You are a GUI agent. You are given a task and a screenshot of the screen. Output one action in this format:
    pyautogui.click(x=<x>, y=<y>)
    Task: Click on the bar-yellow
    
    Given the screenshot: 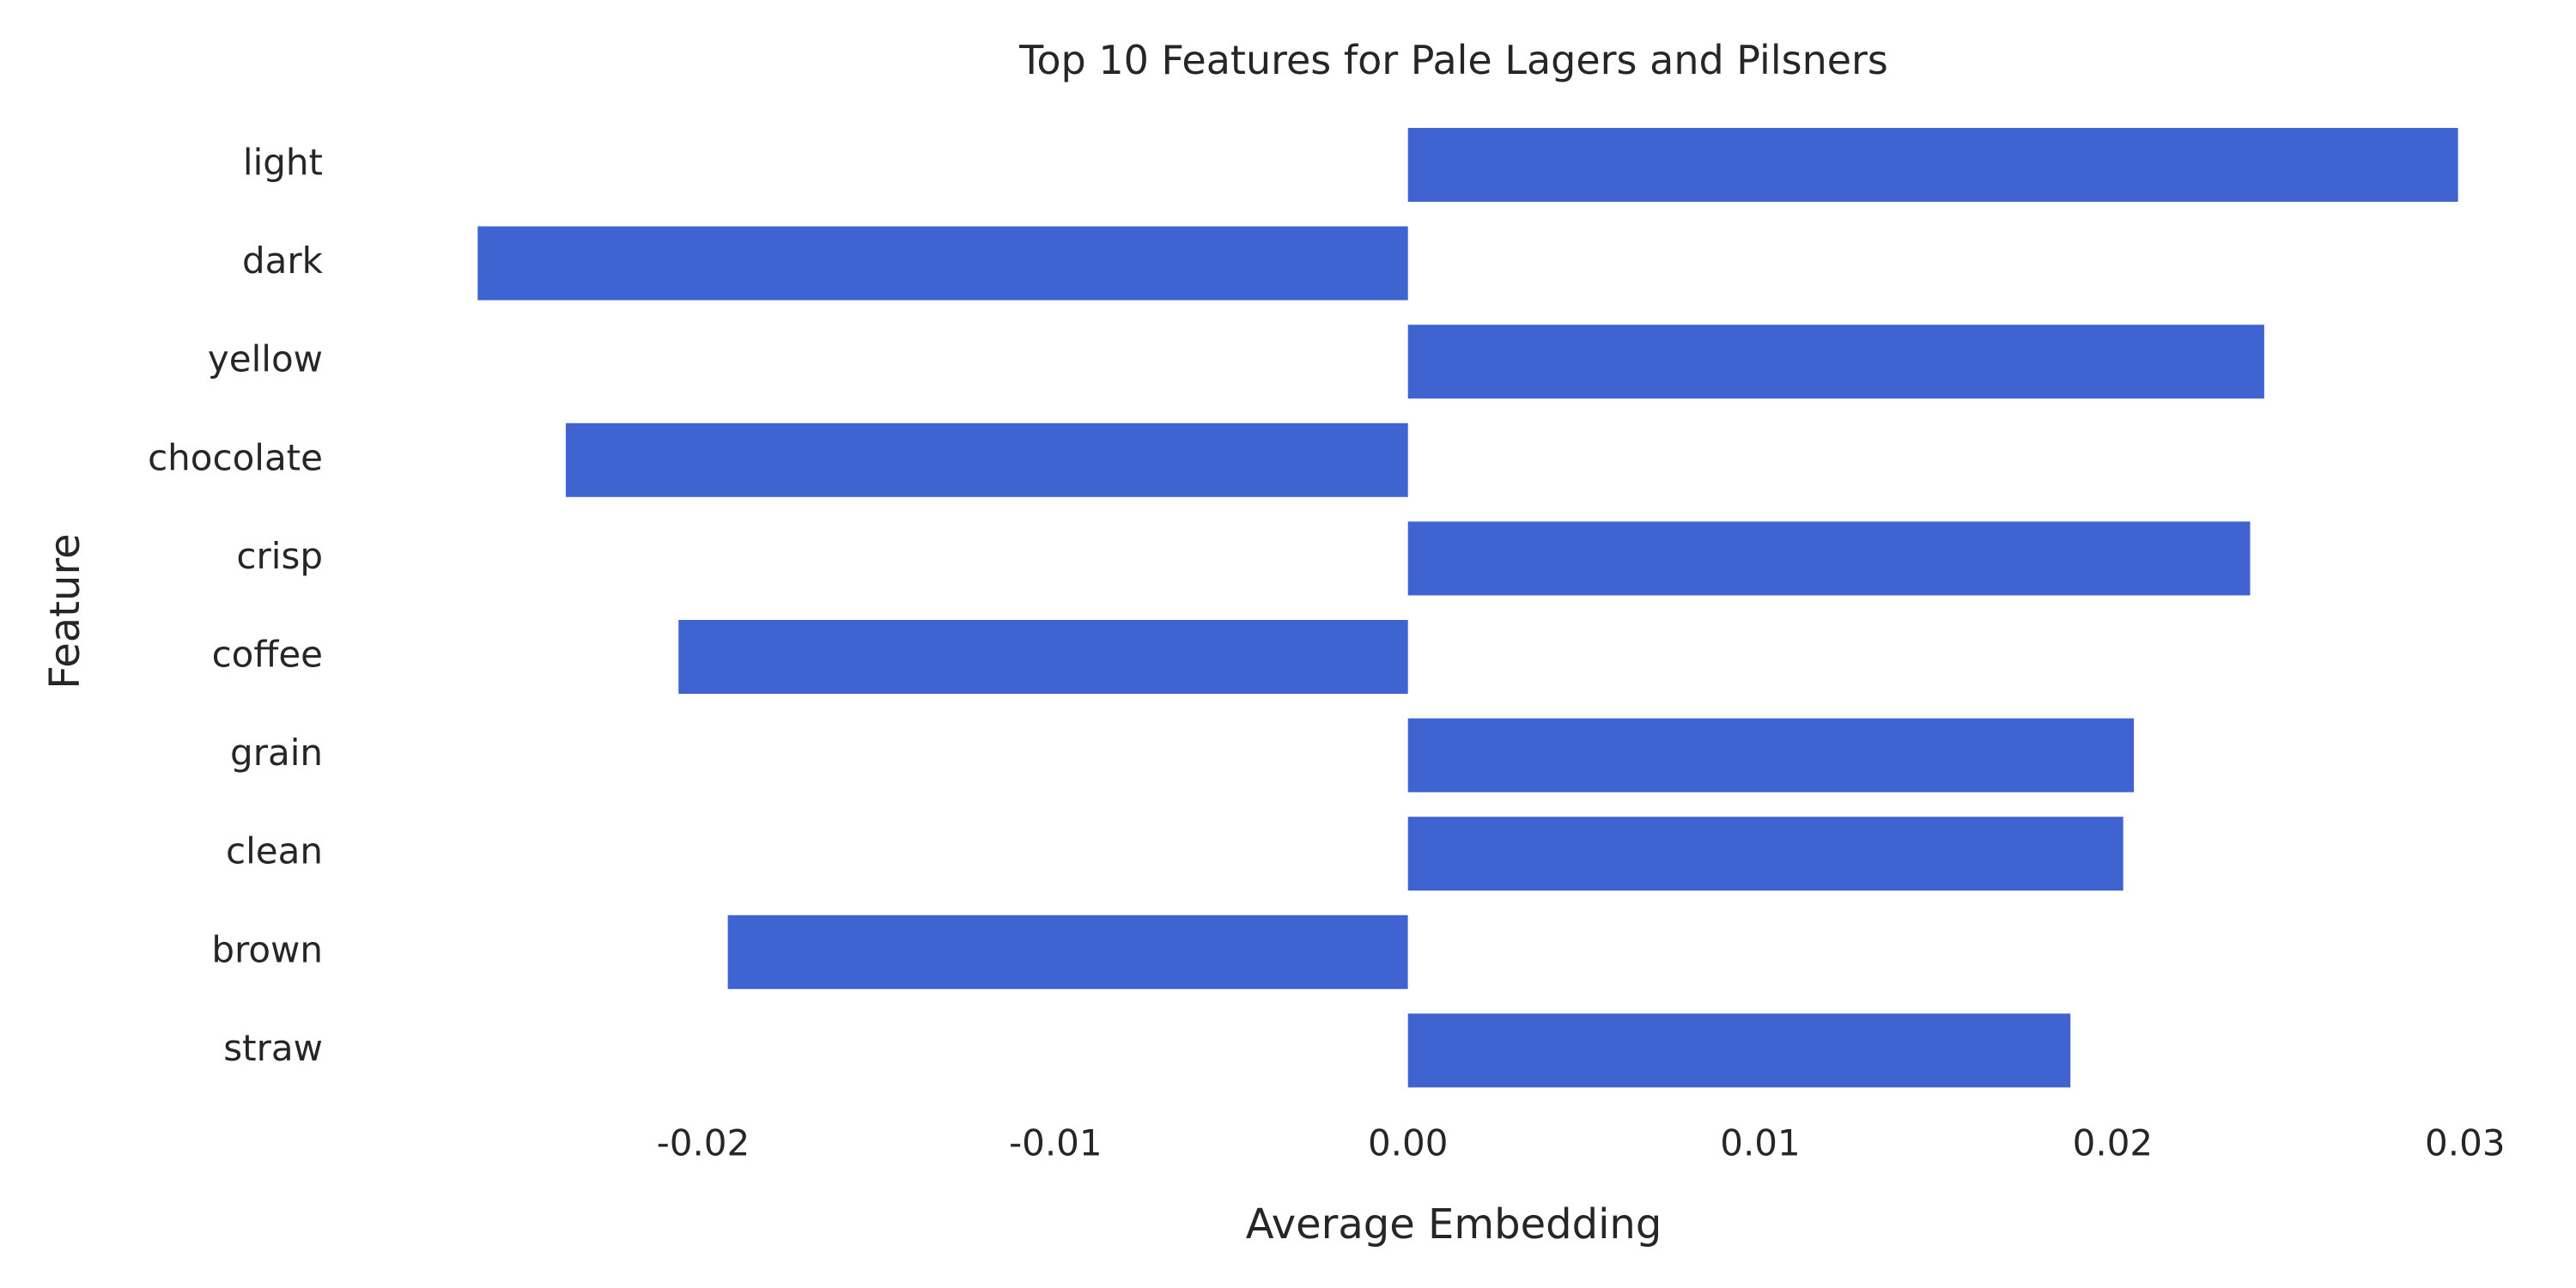 What is the action you would take?
    pyautogui.click(x=1836, y=362)
    